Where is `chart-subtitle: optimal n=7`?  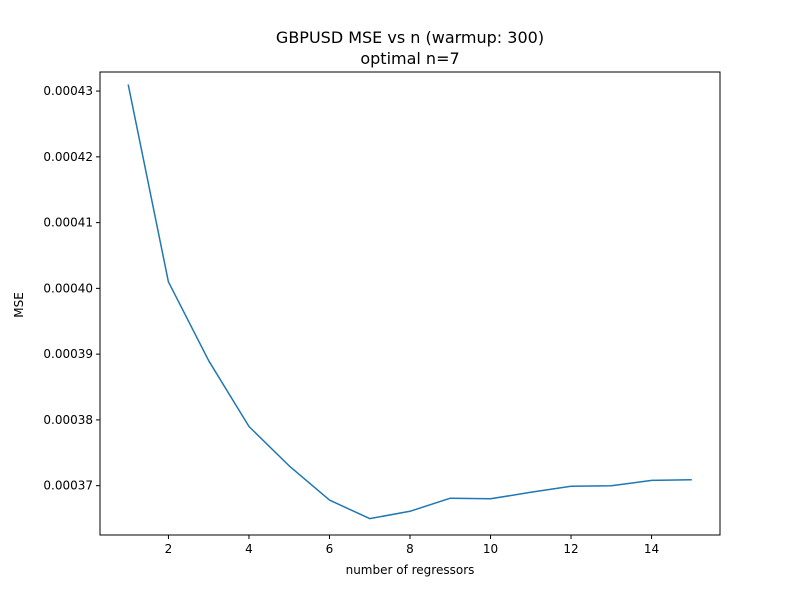
chart-subtitle: optimal n=7 is located at coordinates (409, 58).